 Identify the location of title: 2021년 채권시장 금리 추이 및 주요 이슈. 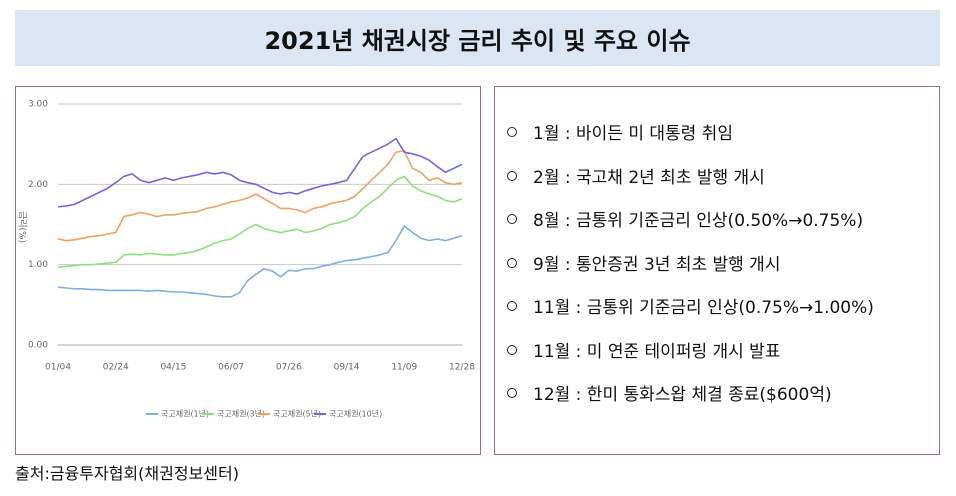
(477, 40).